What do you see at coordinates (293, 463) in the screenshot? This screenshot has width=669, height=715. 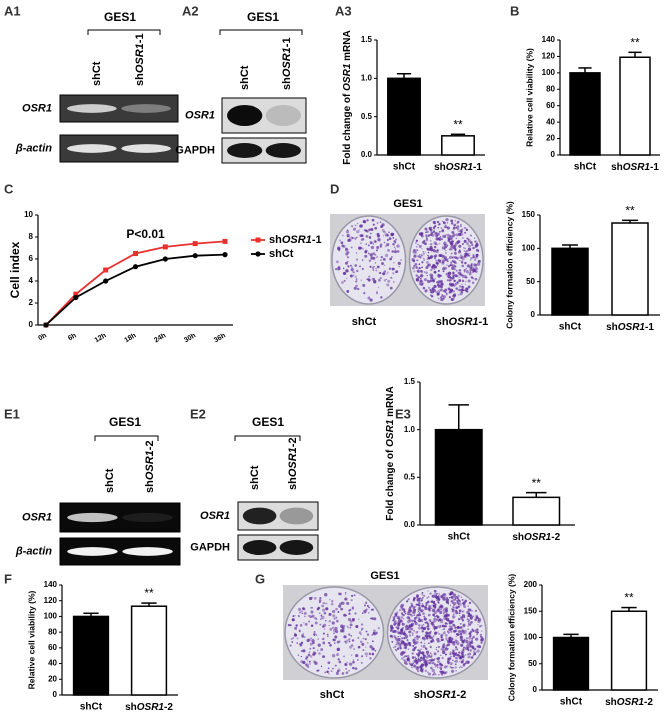 I see `lane-label: shOSR1-2` at bounding box center [293, 463].